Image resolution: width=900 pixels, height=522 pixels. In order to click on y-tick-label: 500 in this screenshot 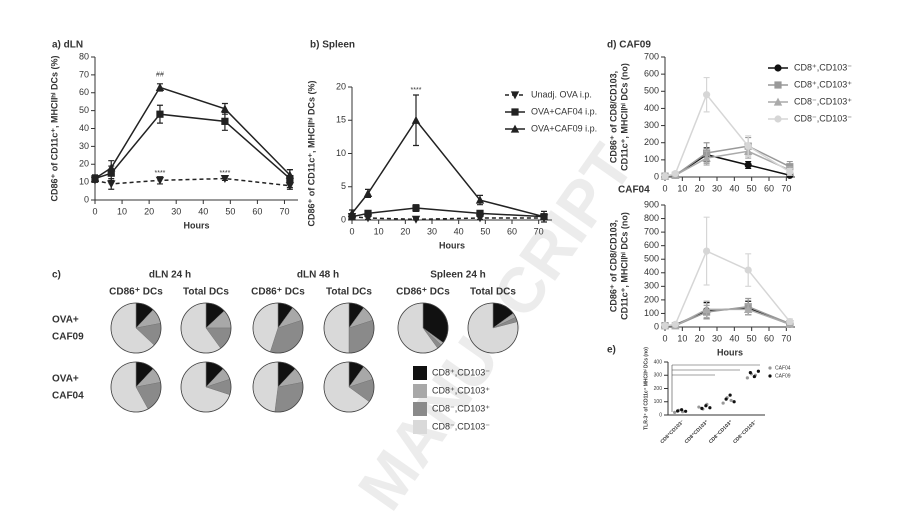, I will do `click(651, 91)`.